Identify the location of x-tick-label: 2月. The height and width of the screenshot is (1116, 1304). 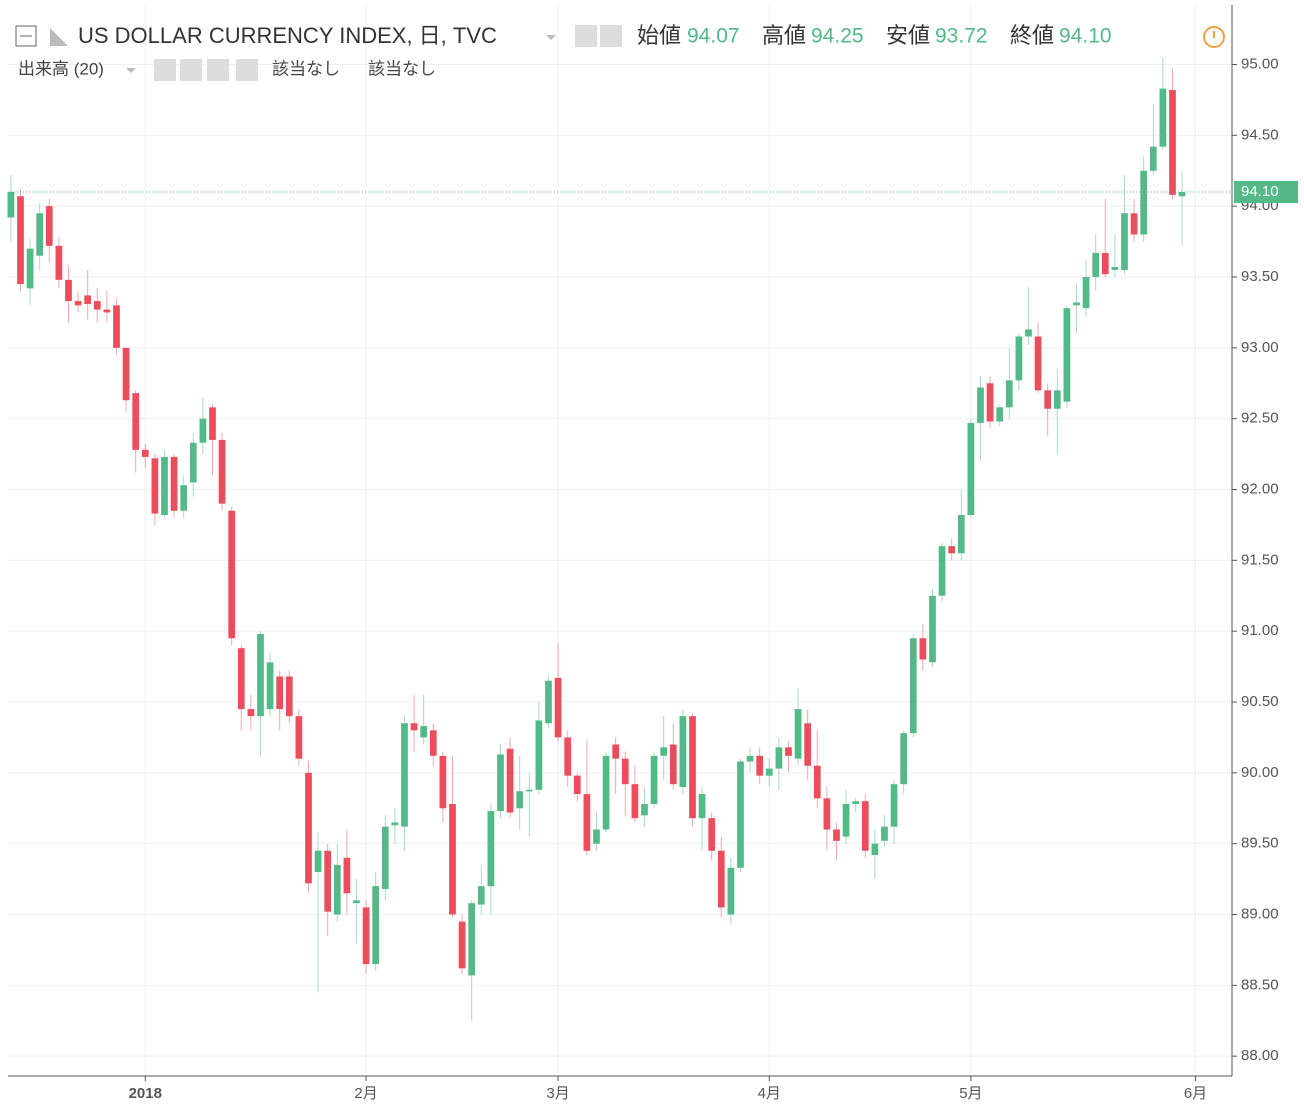
(365, 1093).